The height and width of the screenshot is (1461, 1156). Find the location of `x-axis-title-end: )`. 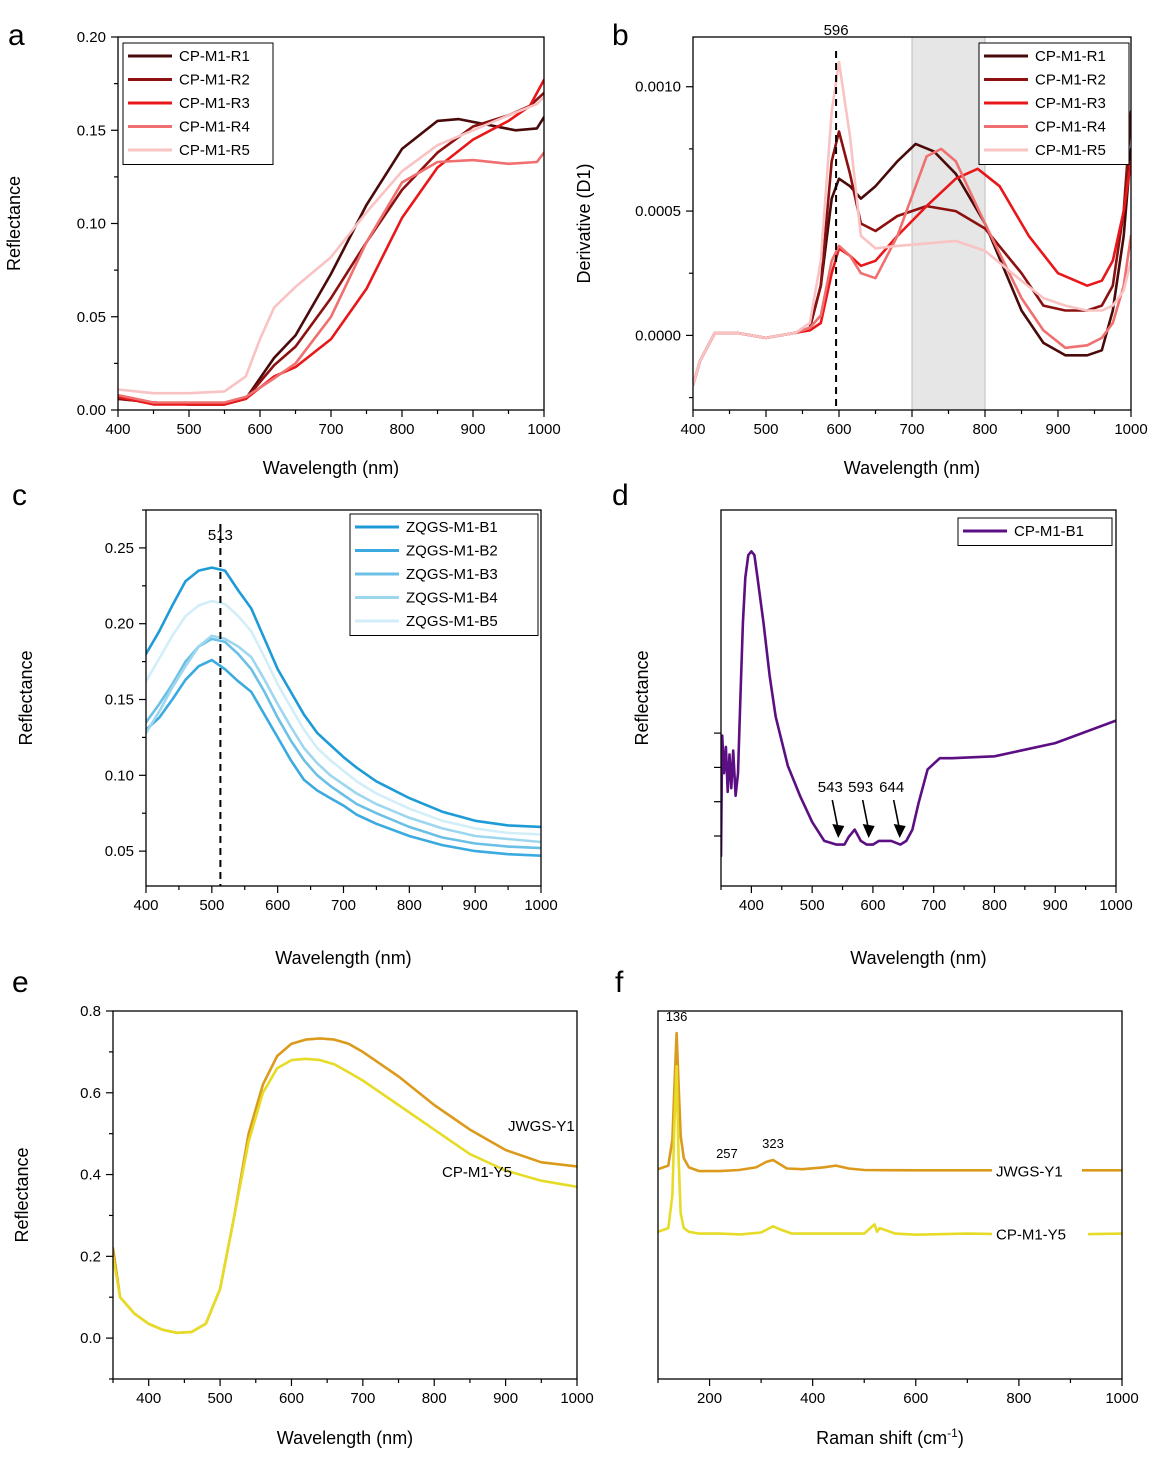

x-axis-title-end: ) is located at coordinates (961, 1438).